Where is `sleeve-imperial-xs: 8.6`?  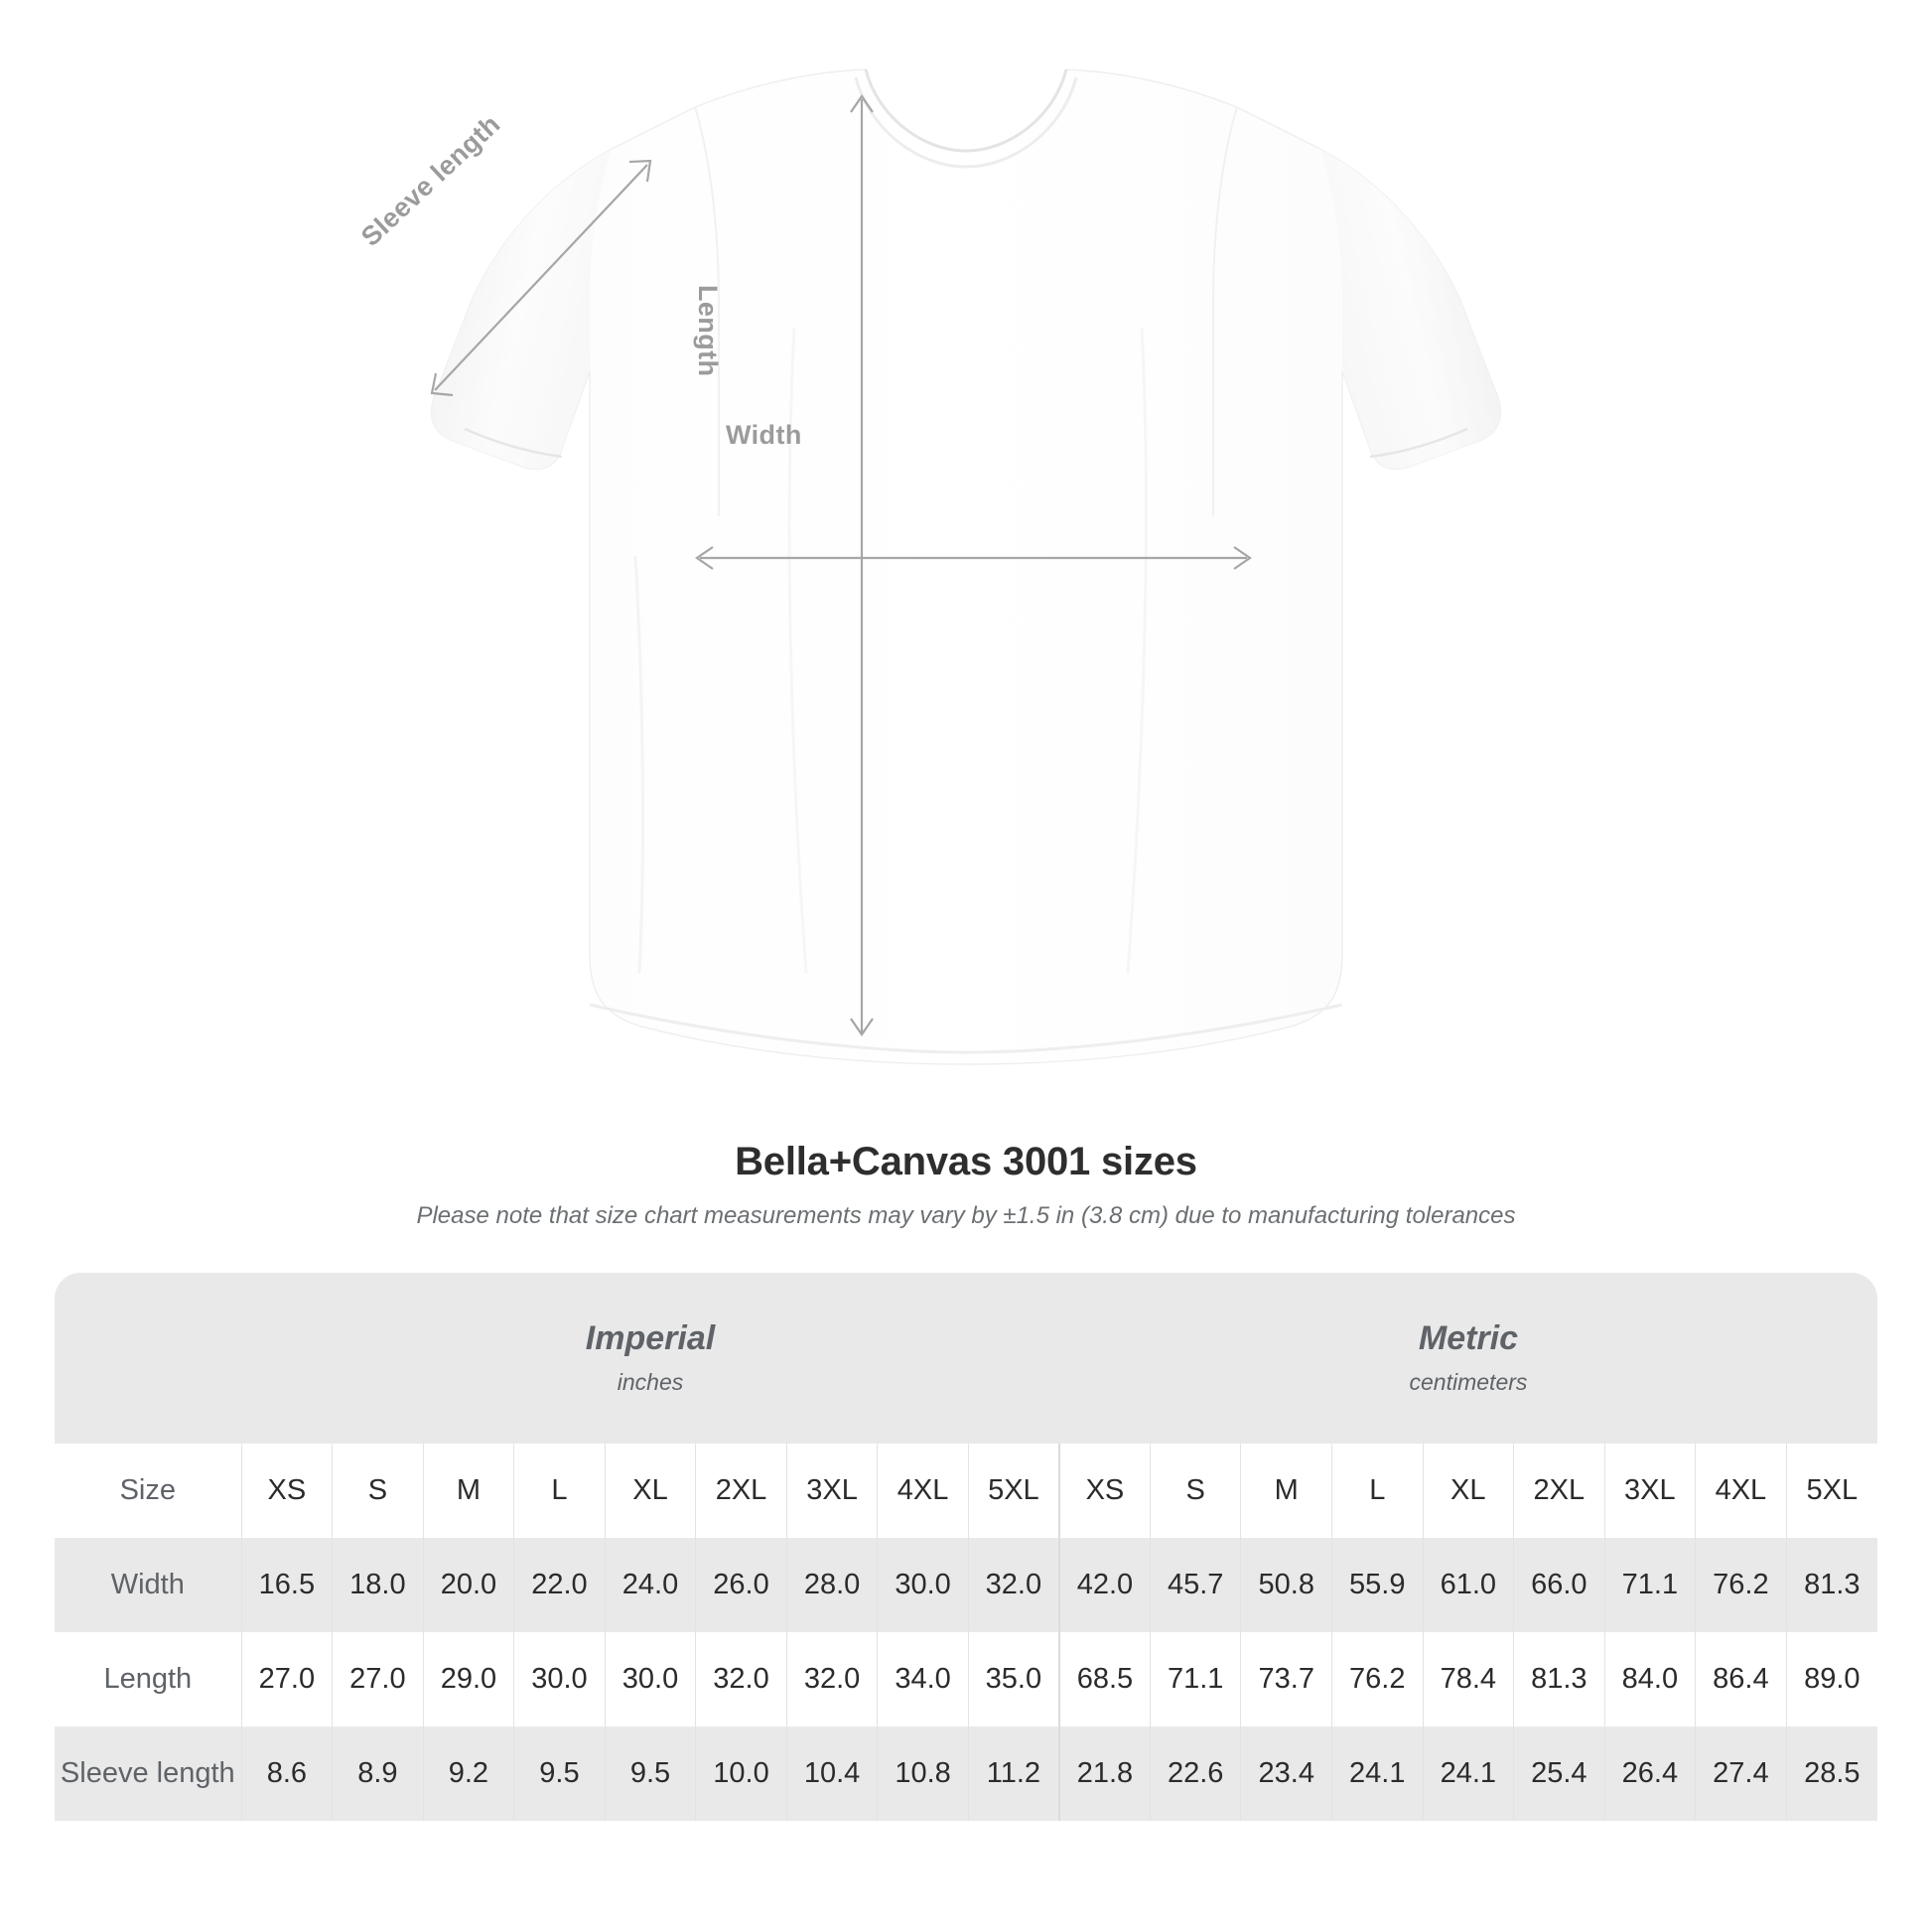 sleeve-imperial-xs: 8.6 is located at coordinates (287, 1774).